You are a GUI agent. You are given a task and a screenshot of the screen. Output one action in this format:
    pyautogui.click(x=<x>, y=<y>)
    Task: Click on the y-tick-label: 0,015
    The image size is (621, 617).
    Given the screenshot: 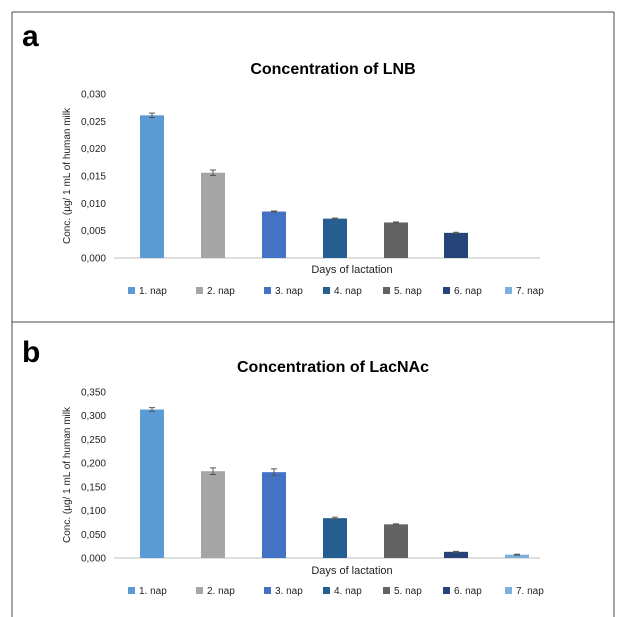 What is the action you would take?
    pyautogui.click(x=93, y=177)
    